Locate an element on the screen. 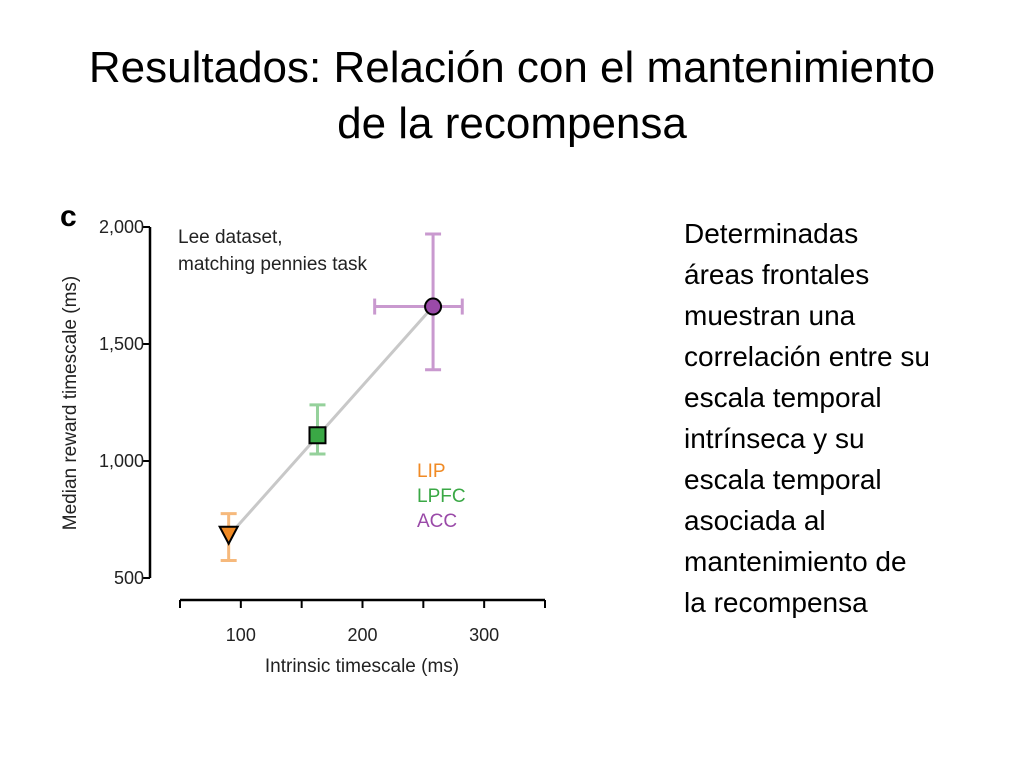 This screenshot has width=1024, height=768. fit-line is located at coordinates (331, 421).